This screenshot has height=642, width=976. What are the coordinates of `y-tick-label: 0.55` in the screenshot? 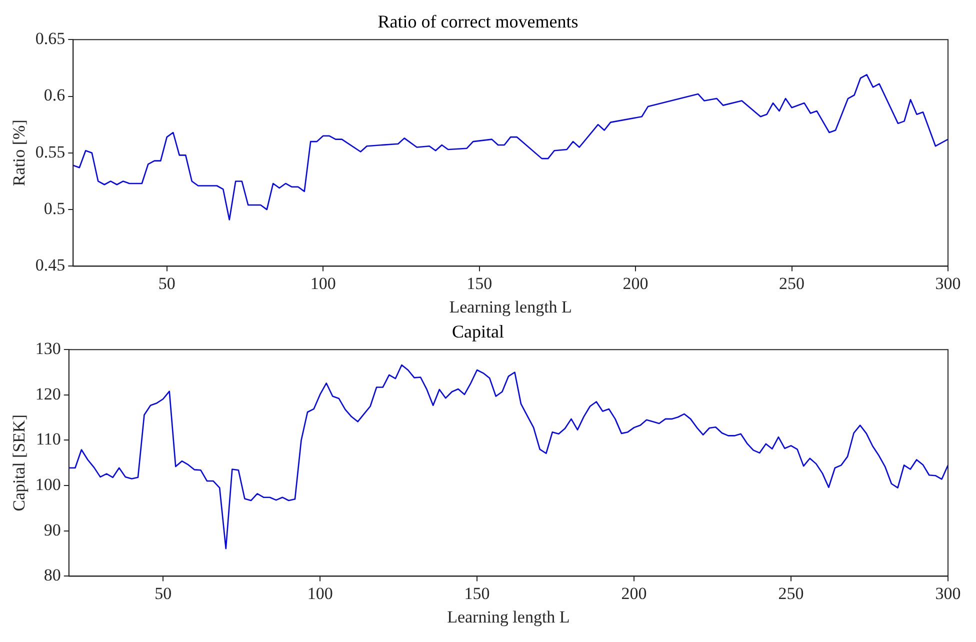 It's located at (50, 152).